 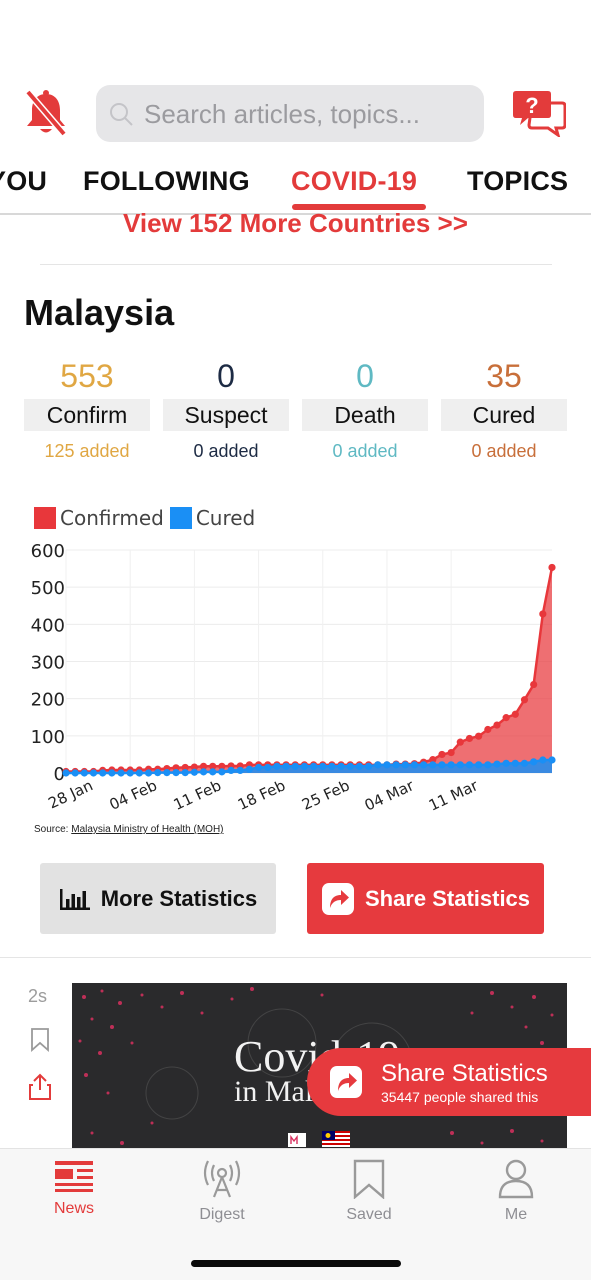 What do you see at coordinates (212, 518) in the screenshot?
I see `legend-cured: Cured` at bounding box center [212, 518].